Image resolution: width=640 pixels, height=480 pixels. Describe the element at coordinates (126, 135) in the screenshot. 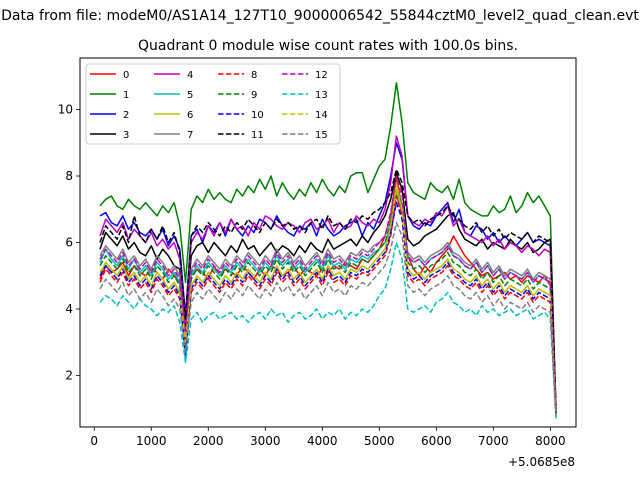

I see `legend-label-3: 3` at that location.